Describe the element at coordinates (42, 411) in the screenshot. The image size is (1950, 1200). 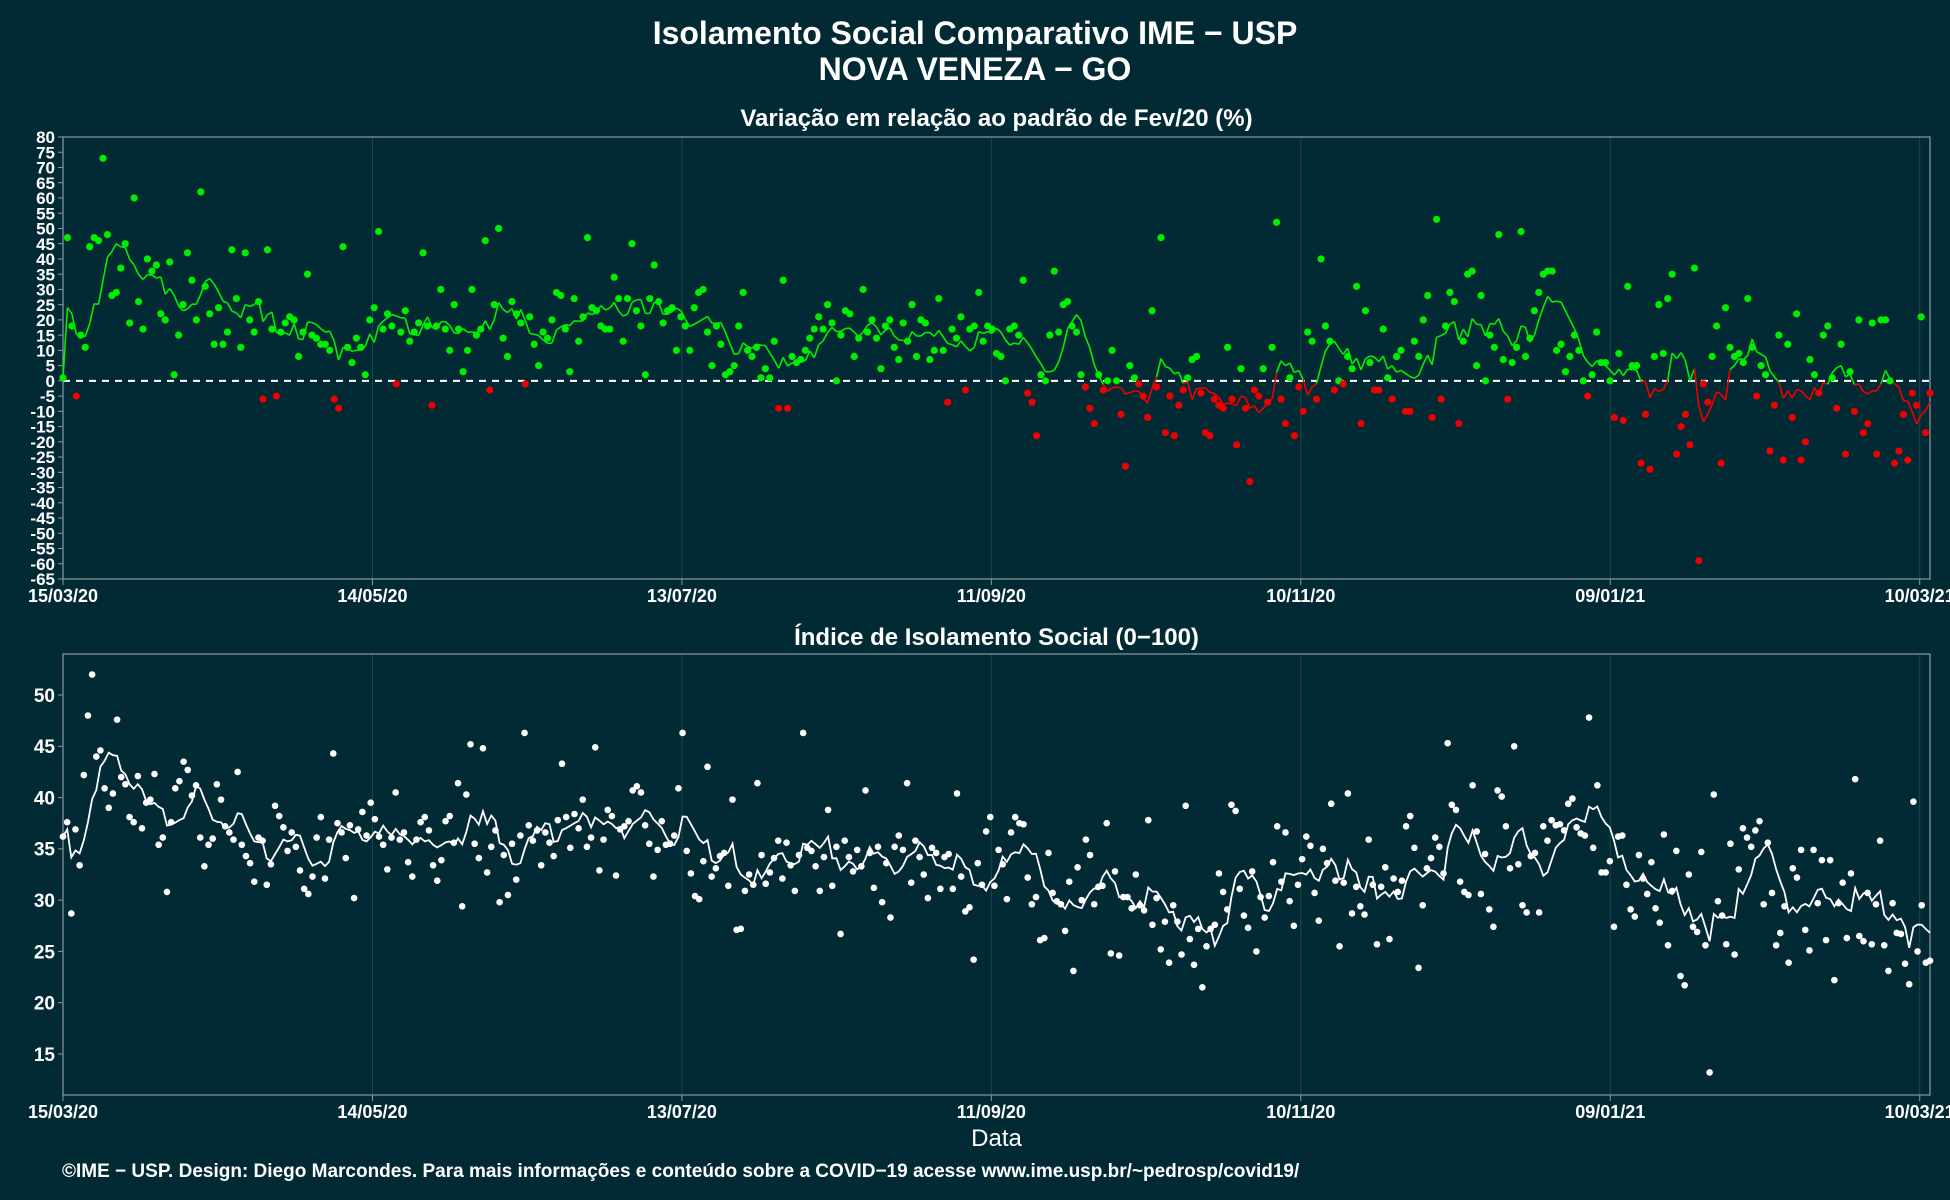
I see `y-tick-label: -10` at that location.